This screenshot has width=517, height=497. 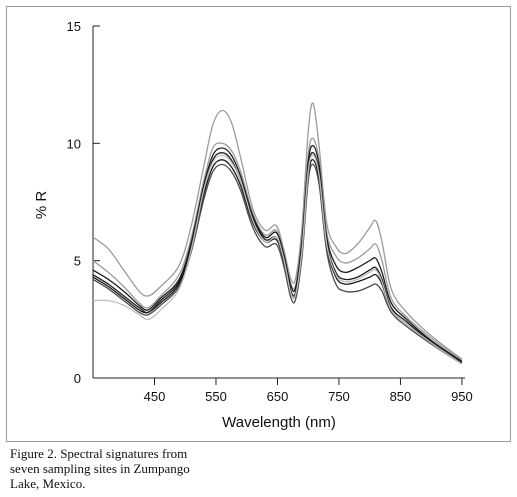 What do you see at coordinates (41, 205) in the screenshot?
I see `y-axis-title: % R` at bounding box center [41, 205].